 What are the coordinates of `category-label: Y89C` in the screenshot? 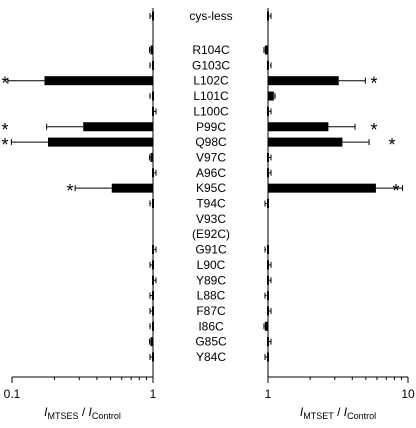 It's located at (211, 280).